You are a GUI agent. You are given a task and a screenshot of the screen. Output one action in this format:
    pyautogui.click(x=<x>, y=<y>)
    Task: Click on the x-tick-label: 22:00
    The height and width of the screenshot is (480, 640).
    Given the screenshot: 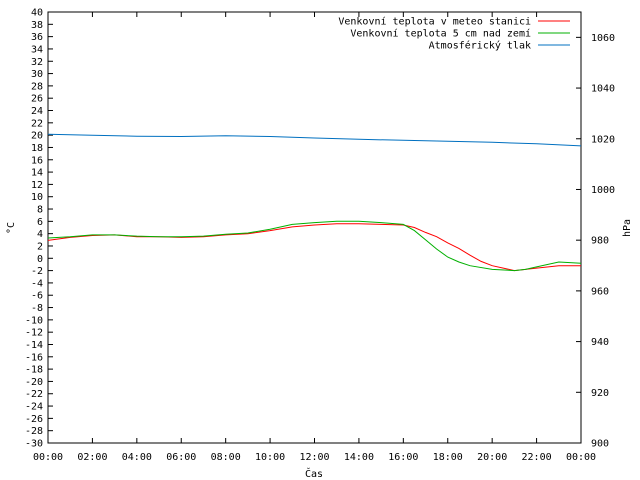 What is the action you would take?
    pyautogui.click(x=537, y=457)
    